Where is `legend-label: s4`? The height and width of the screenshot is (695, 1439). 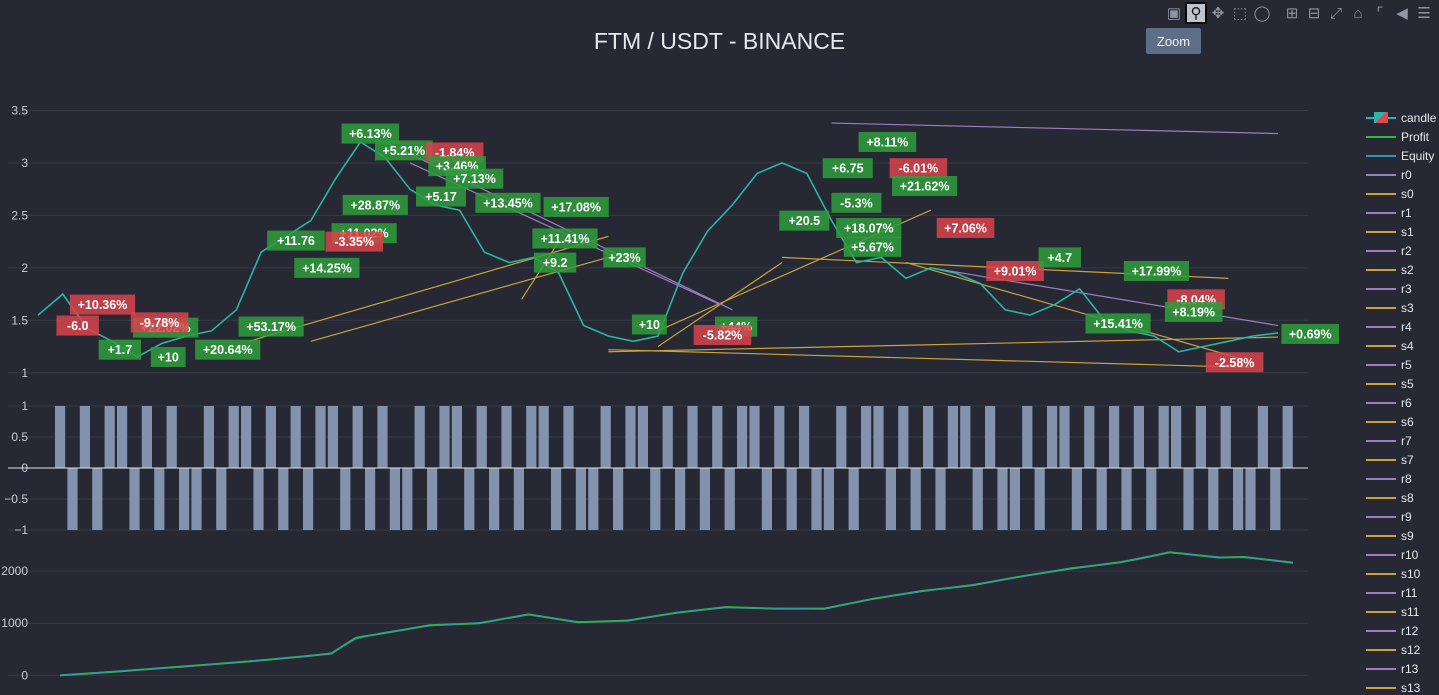
legend-label: s4 is located at coordinates (1407, 345).